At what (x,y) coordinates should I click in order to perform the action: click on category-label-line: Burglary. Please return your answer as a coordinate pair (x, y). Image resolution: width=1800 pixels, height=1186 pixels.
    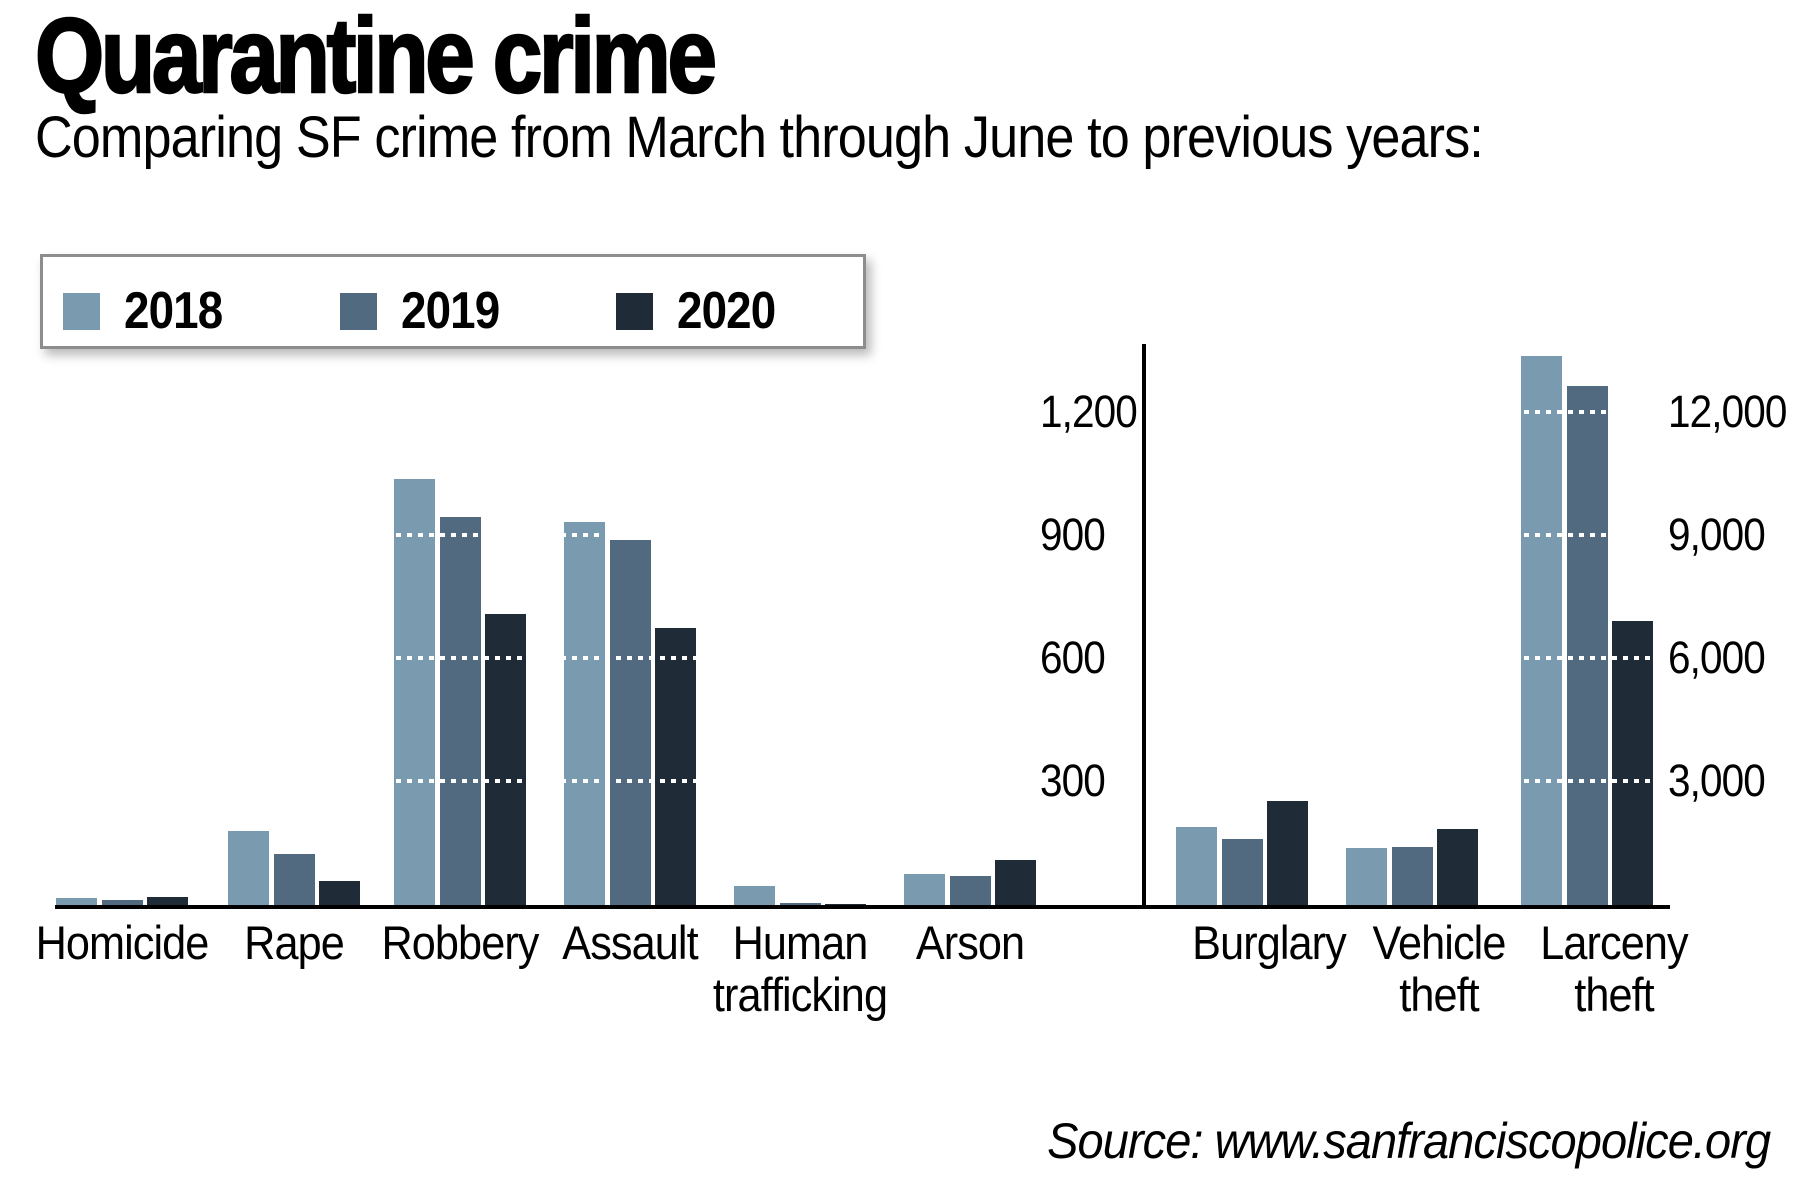
    Looking at the image, I should click on (1269, 942).